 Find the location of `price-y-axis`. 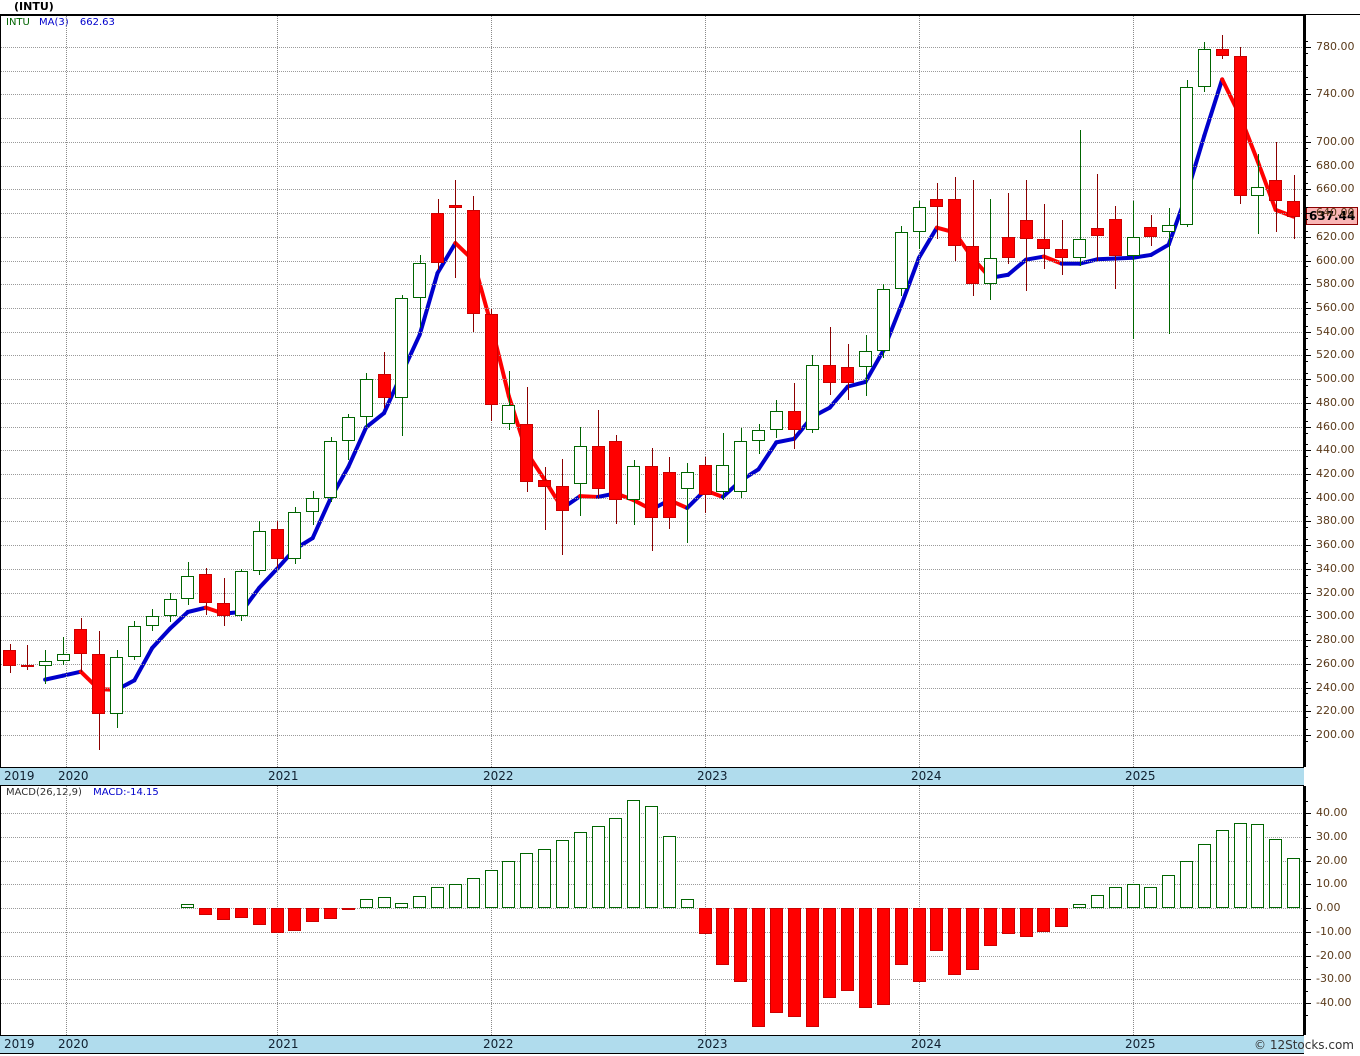

price-y-axis is located at coordinates (1332, 391).